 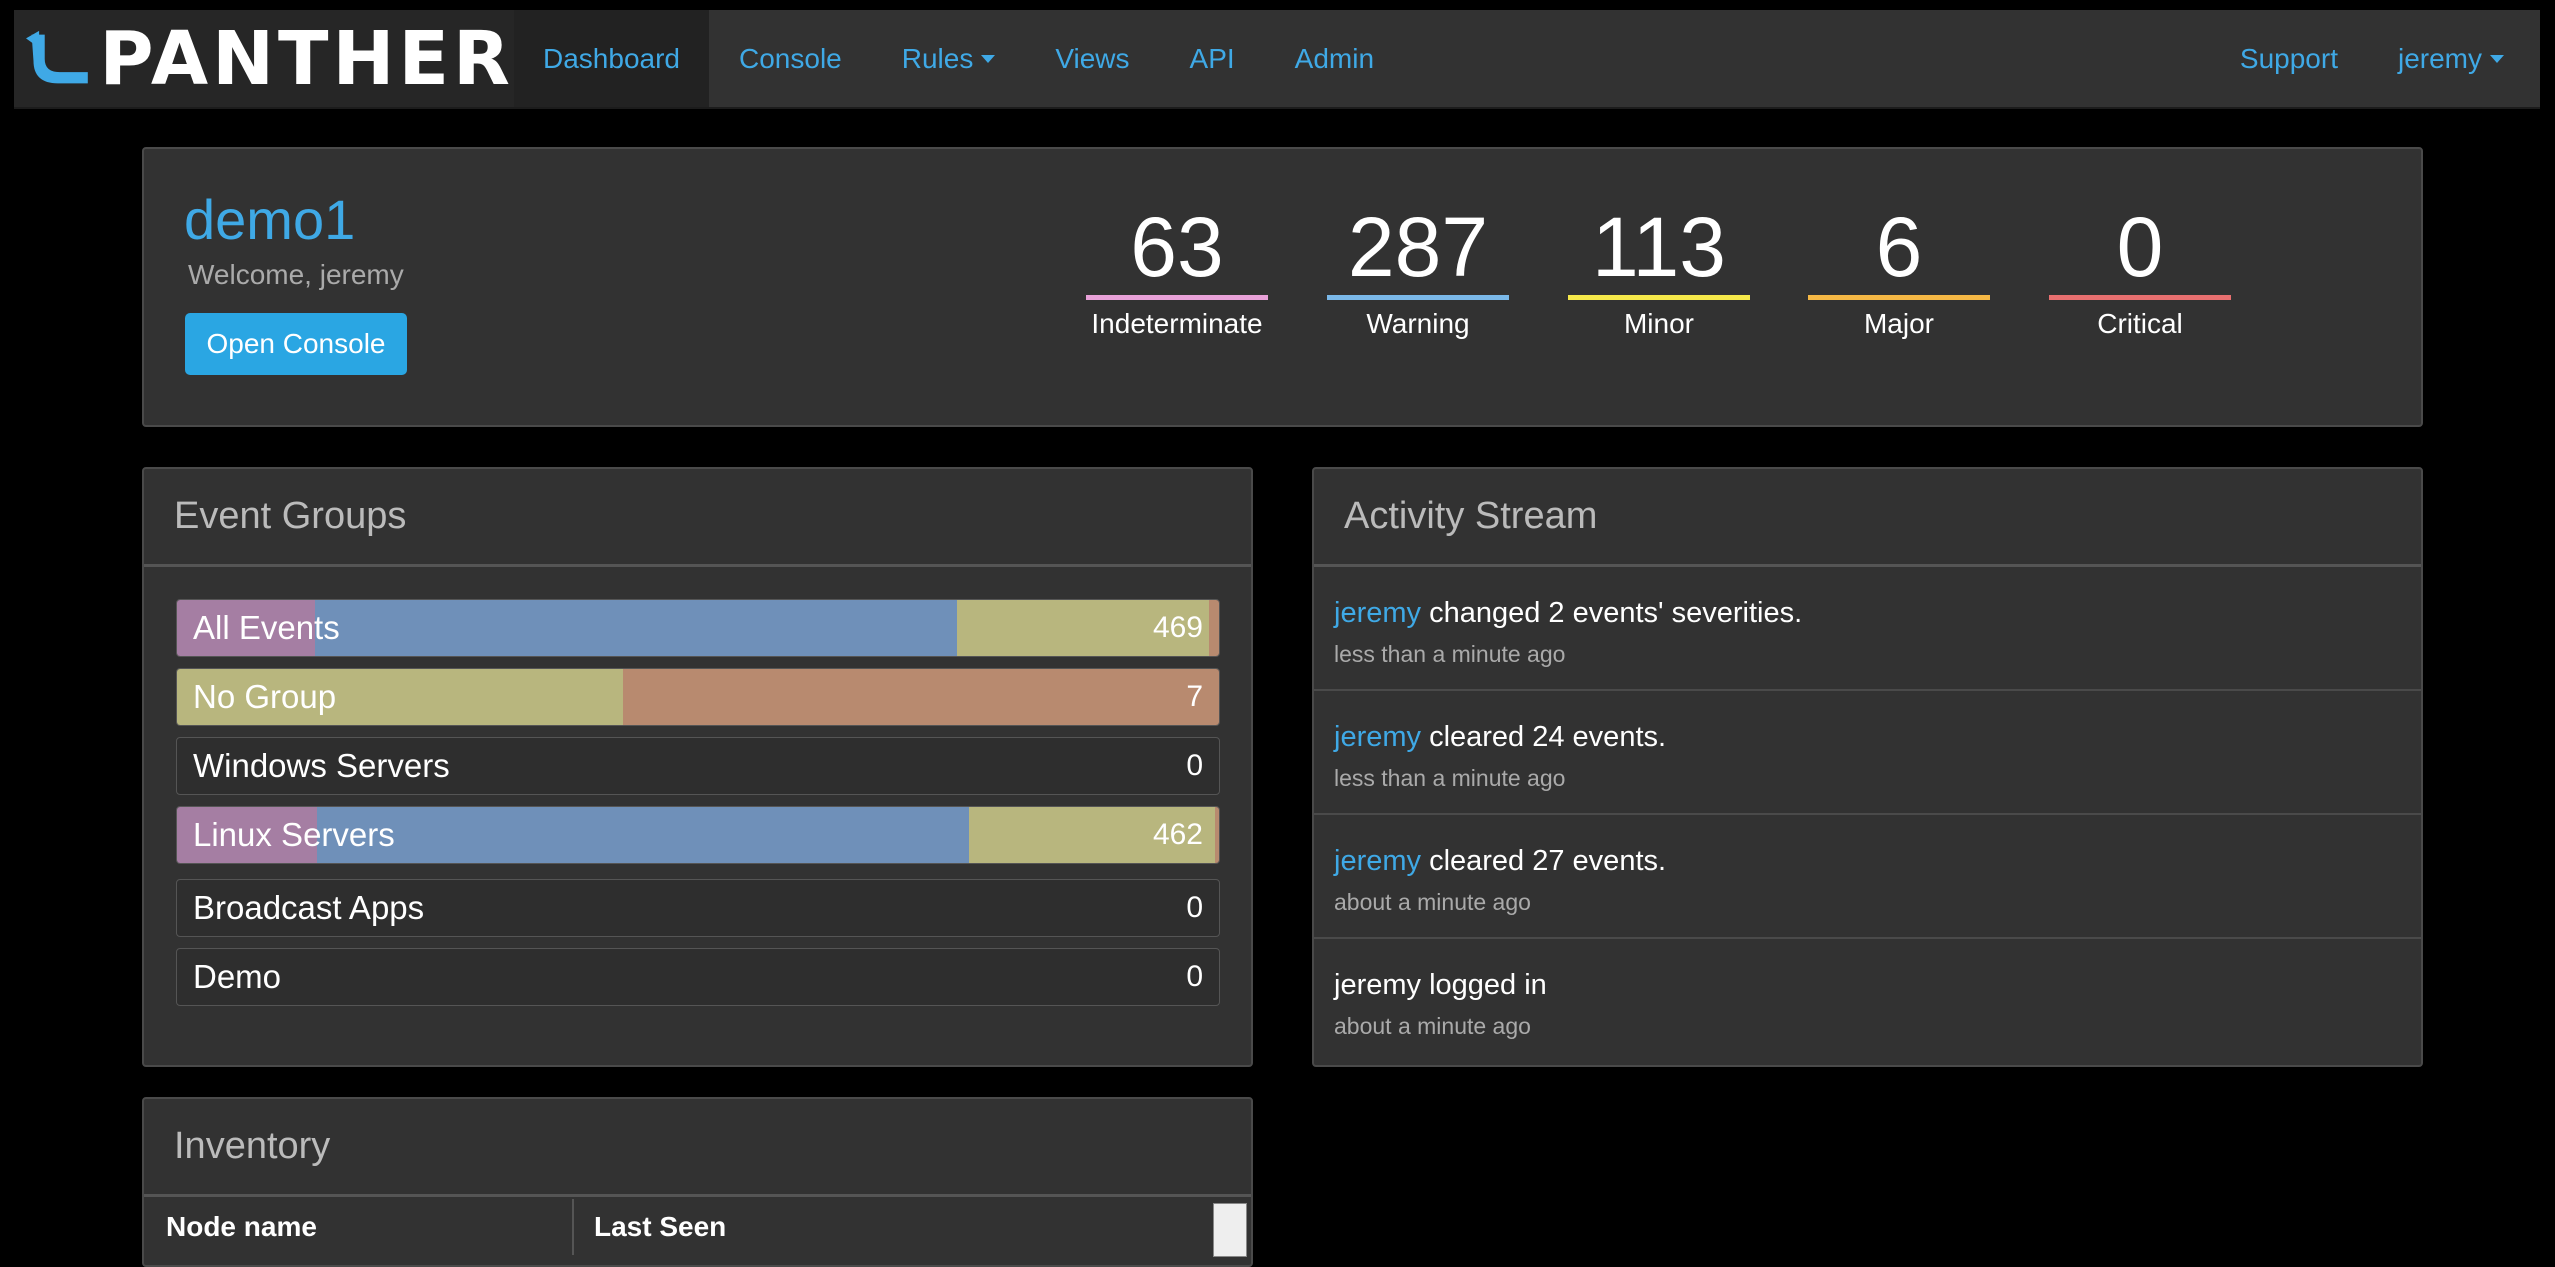 I want to click on activity-text: jeremy cleared 27 events., so click(x=1500, y=861).